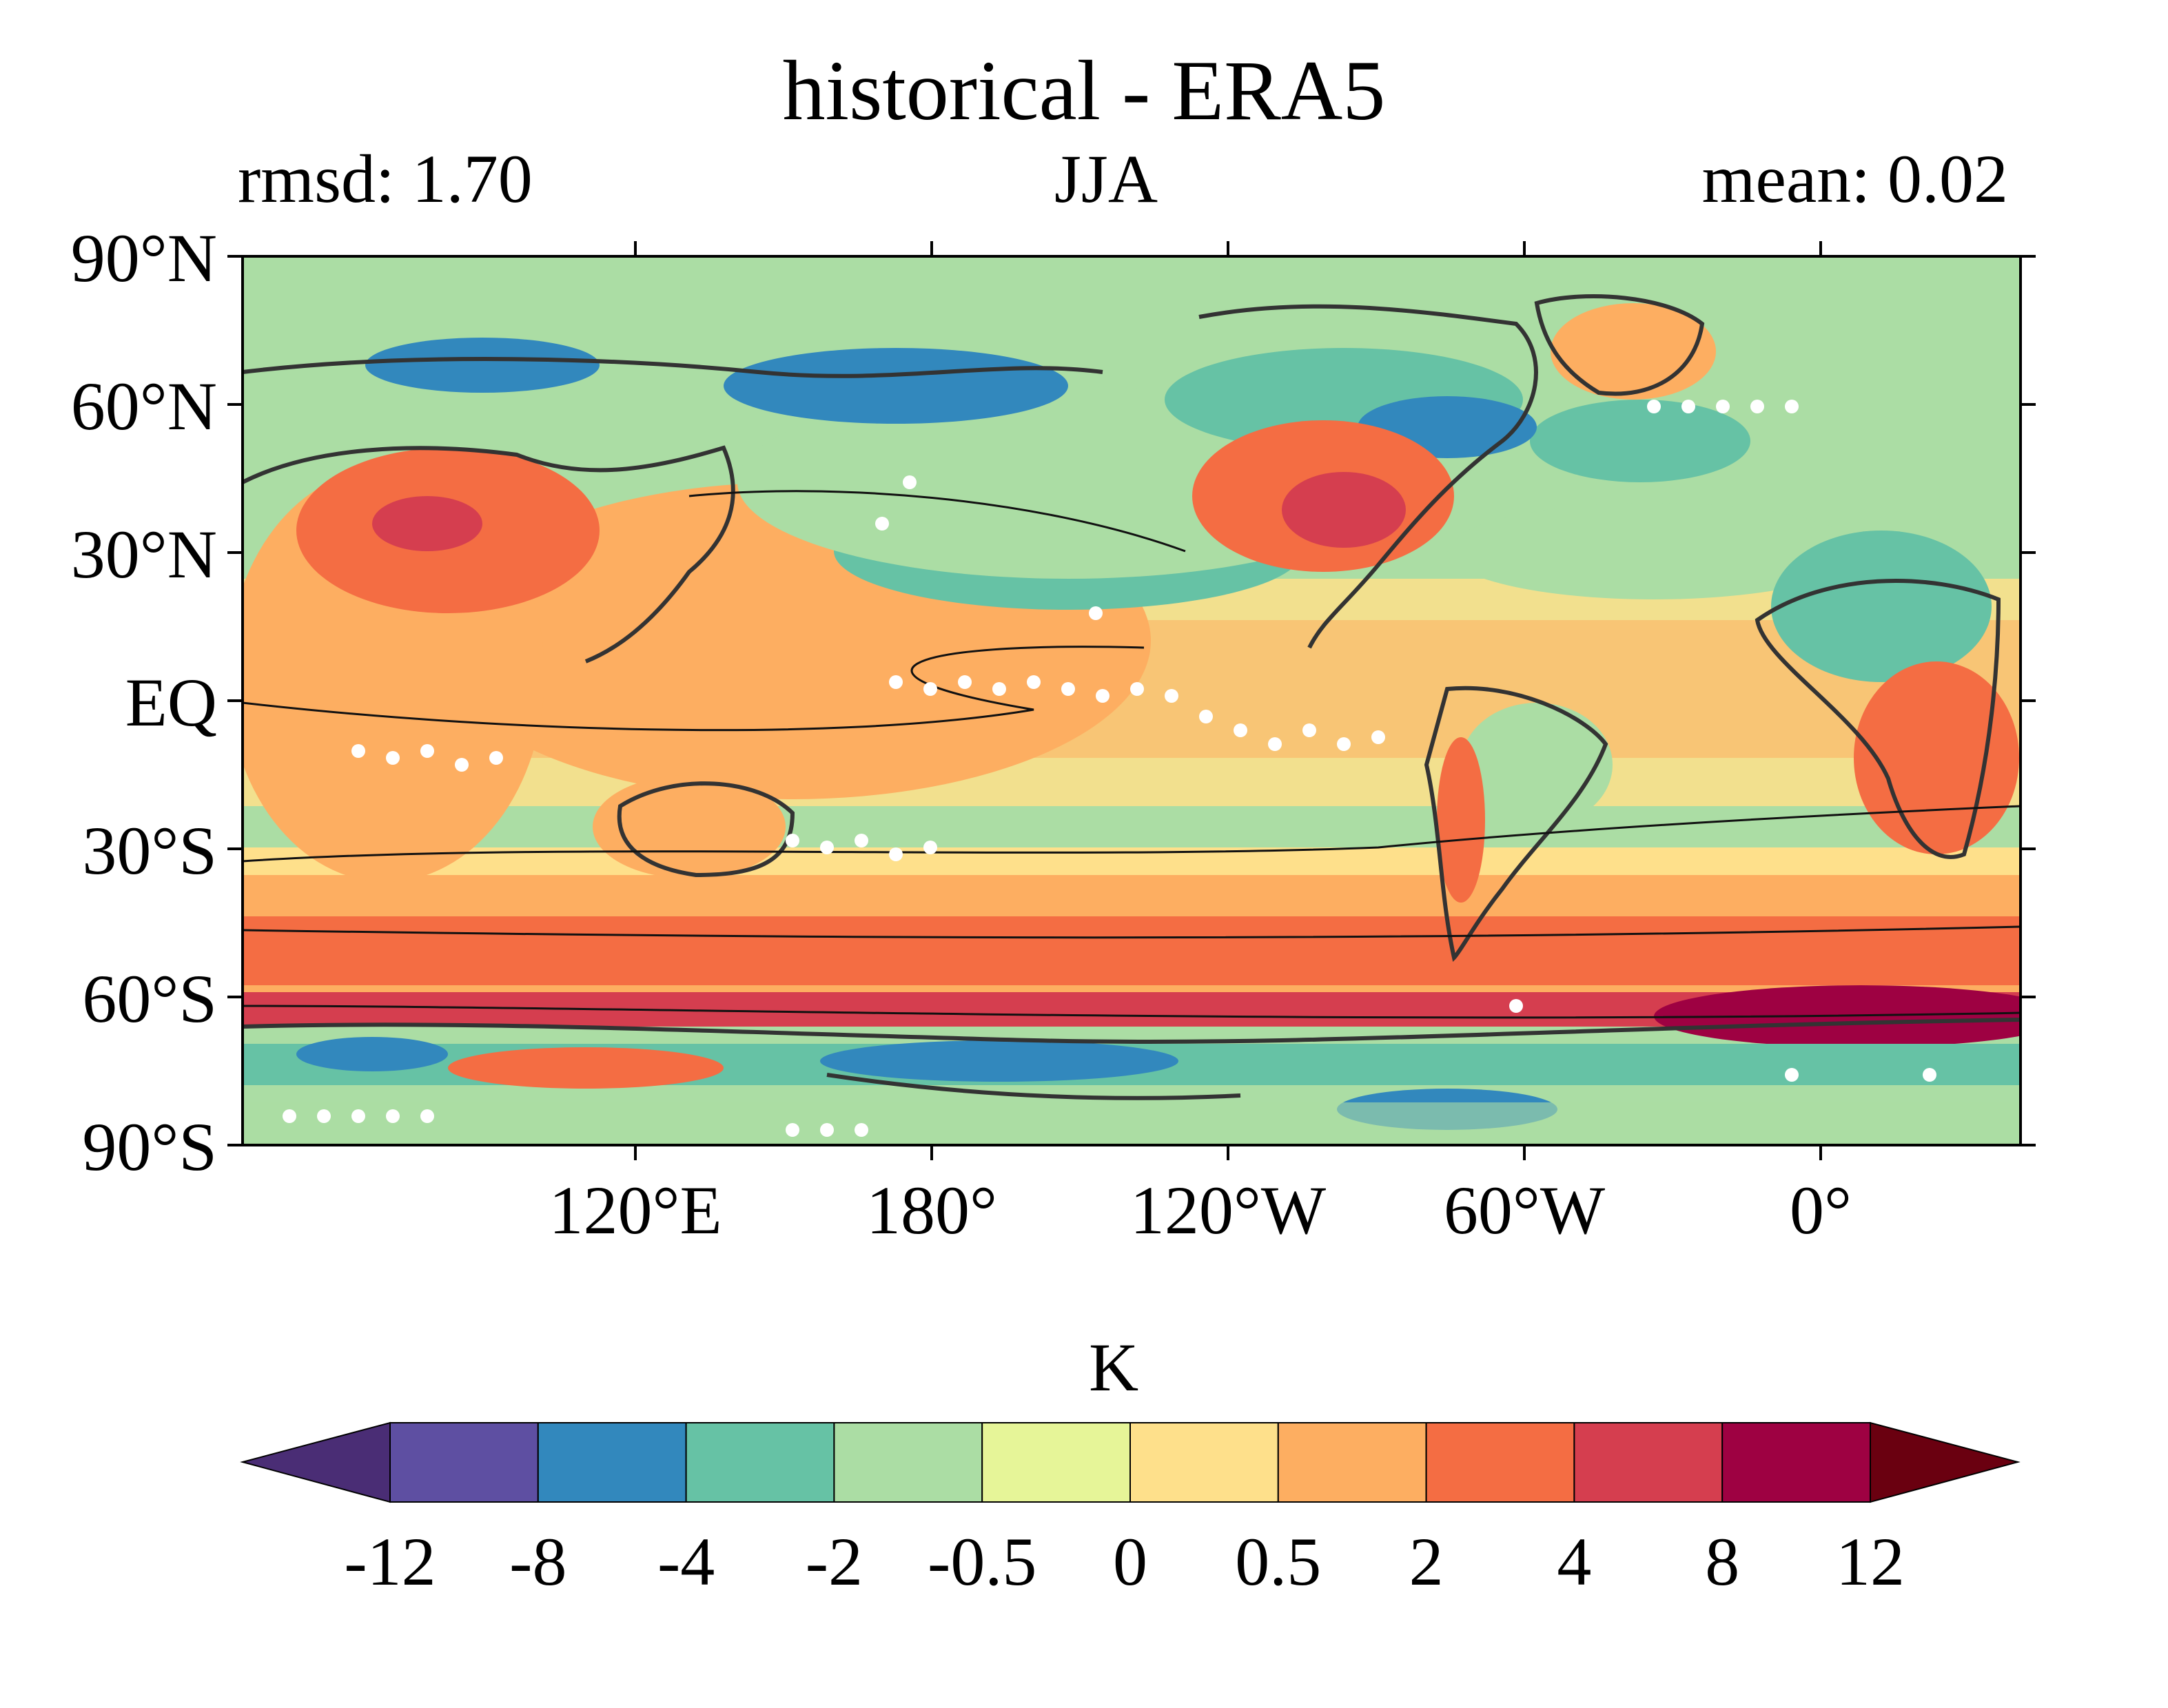 This screenshot has height=1708, width=2168. I want to click on lon-tick-labels: 120°E 180° 120°W 60°W 0°, so click(1200, 1210).